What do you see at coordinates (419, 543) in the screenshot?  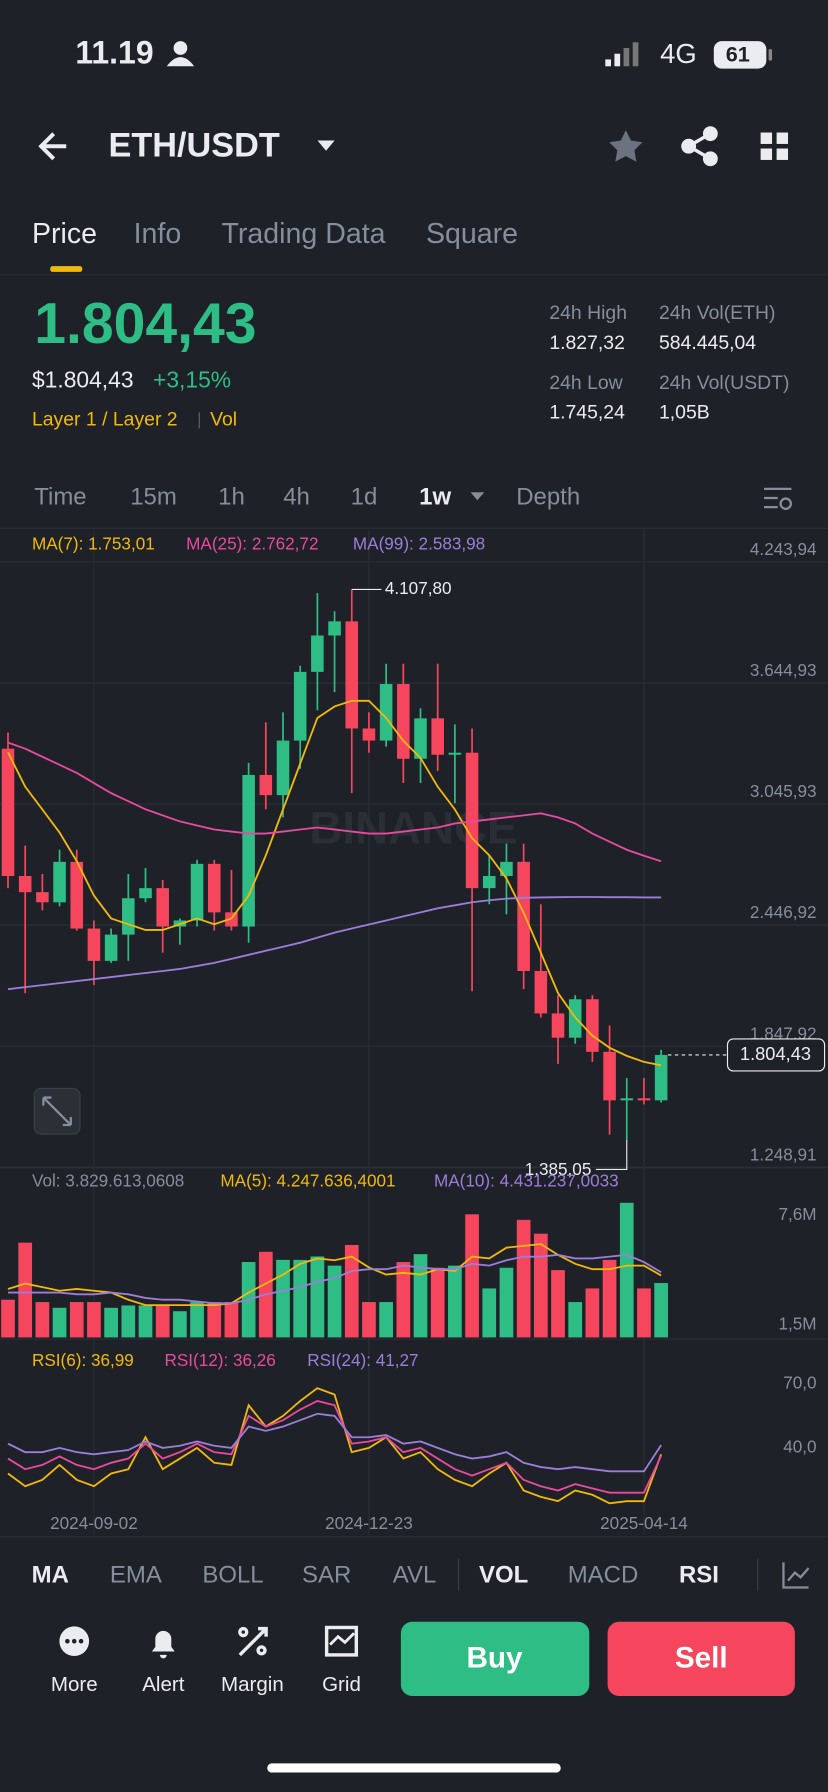 I see `legend-entry: MA(99): 2.583,98` at bounding box center [419, 543].